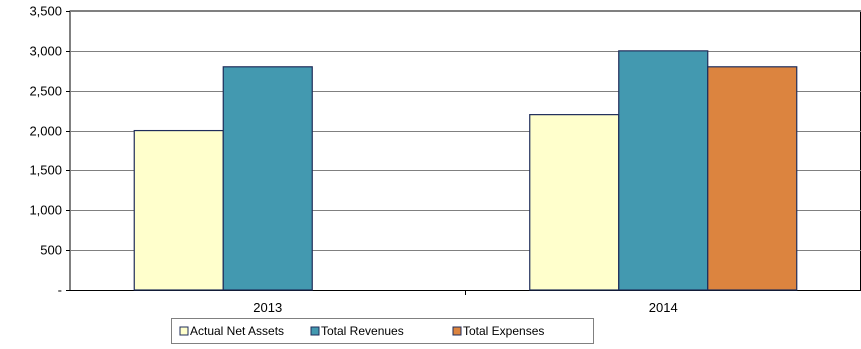 The width and height of the screenshot is (861, 349). I want to click on y-axis-tick-labels: - 500 1,000 1,500 2,000 2,500 3,000 3,500, so click(49, 151).